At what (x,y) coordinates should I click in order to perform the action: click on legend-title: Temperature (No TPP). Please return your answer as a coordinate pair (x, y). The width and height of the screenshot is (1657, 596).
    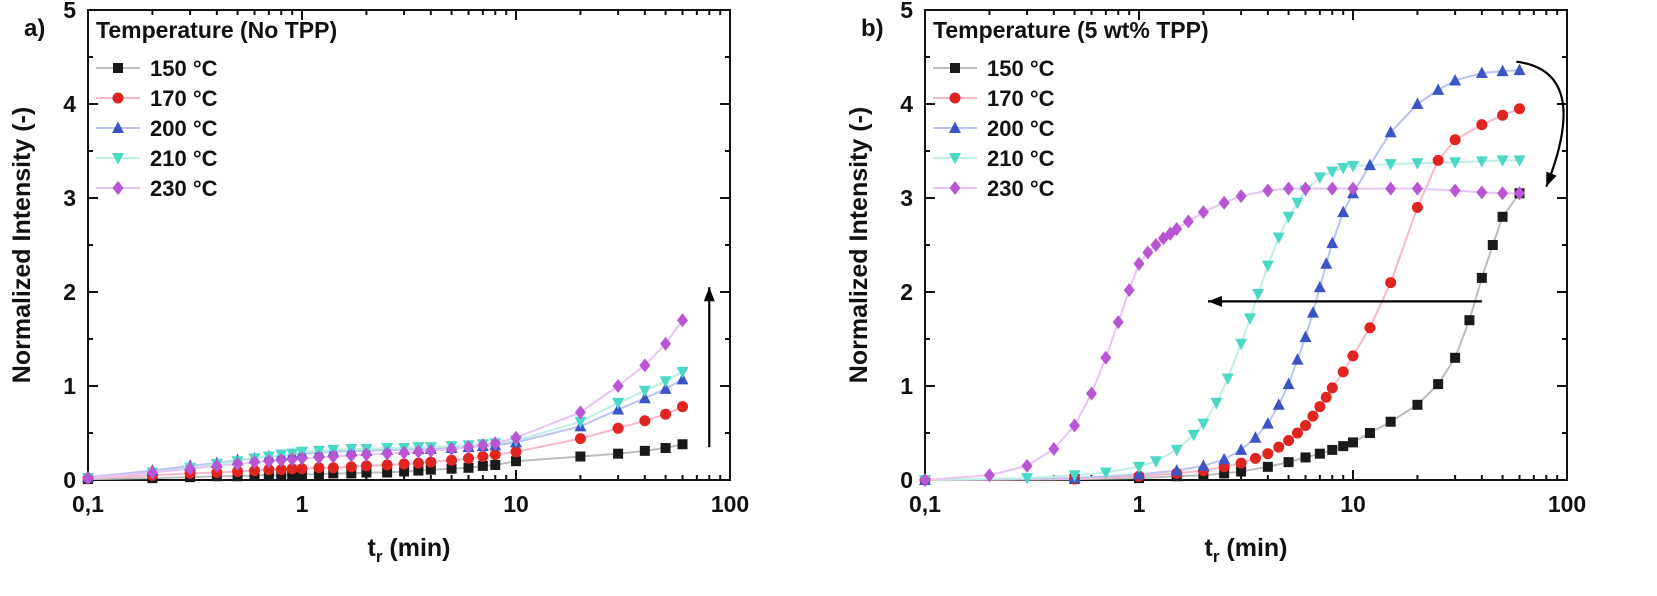
    Looking at the image, I should click on (216, 30).